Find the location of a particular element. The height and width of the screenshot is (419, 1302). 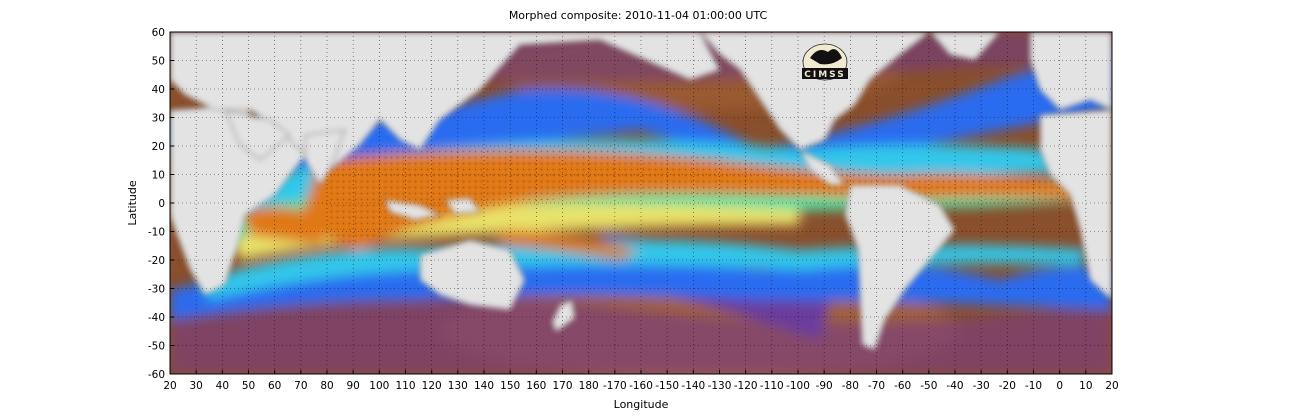

y-tick-label: -60 is located at coordinates (156, 375).